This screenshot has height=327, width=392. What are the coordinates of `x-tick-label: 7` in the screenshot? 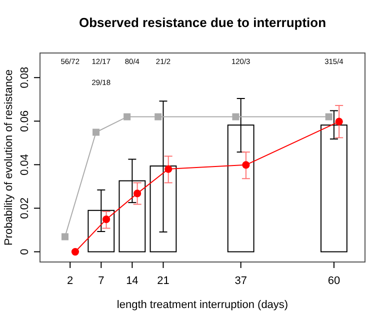 It's located at (101, 281).